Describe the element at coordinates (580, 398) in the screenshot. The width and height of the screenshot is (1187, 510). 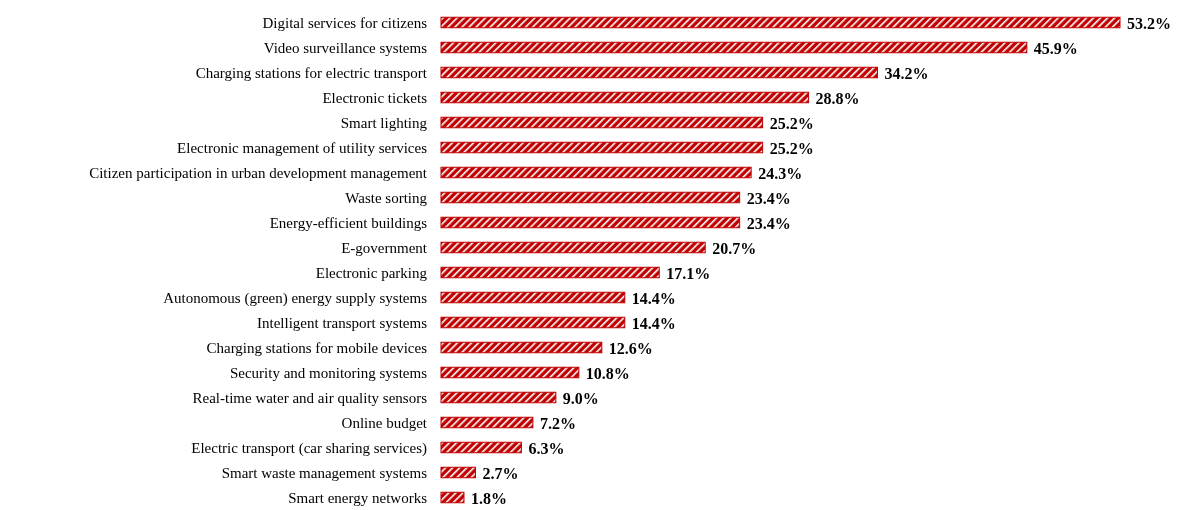
I see `data-label: 9.0%` at that location.